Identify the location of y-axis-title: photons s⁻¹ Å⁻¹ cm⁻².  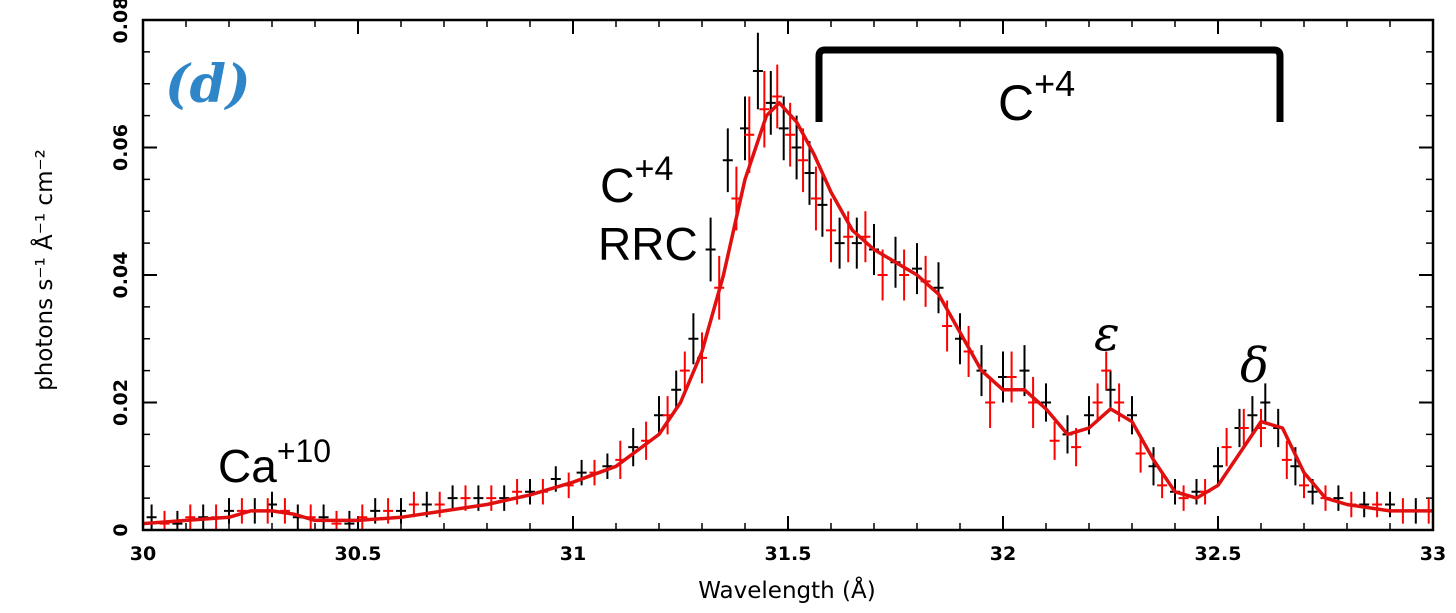
(44, 270).